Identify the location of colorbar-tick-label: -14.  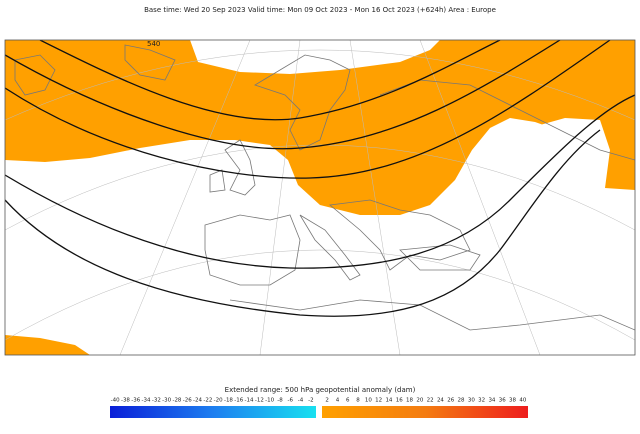
(249, 401).